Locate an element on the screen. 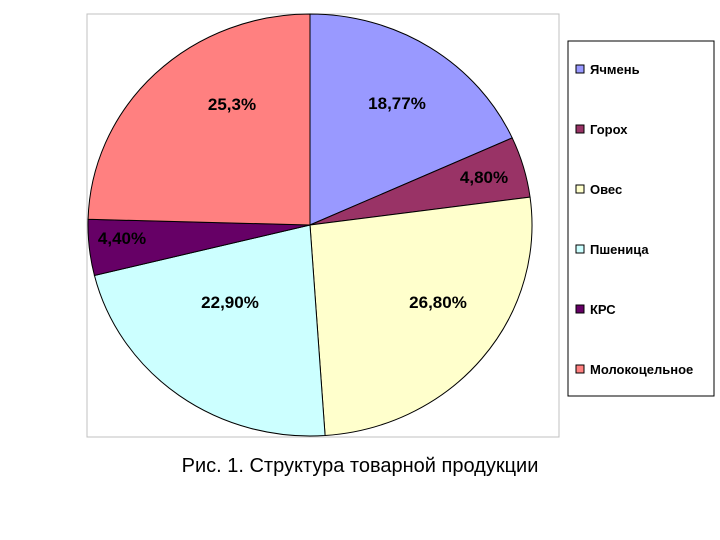  slice-data-label: 22,90% is located at coordinates (230, 302).